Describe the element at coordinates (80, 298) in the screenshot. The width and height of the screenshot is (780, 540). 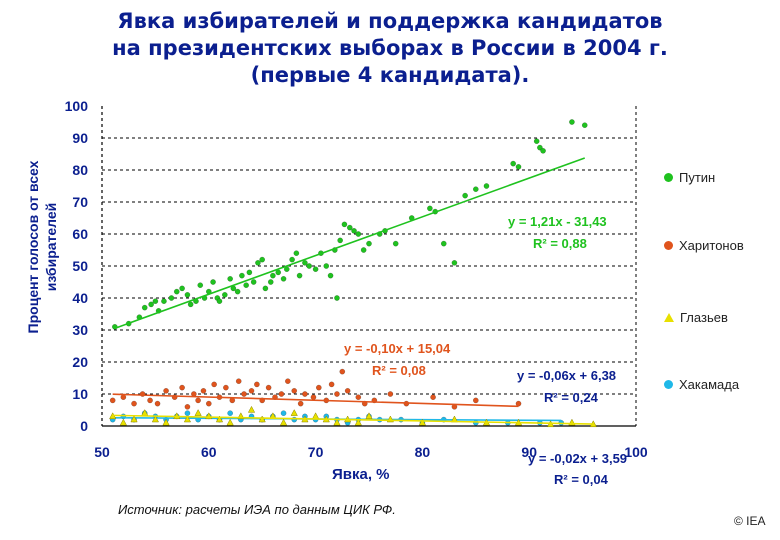
I see `y-tick-label: 40` at that location.